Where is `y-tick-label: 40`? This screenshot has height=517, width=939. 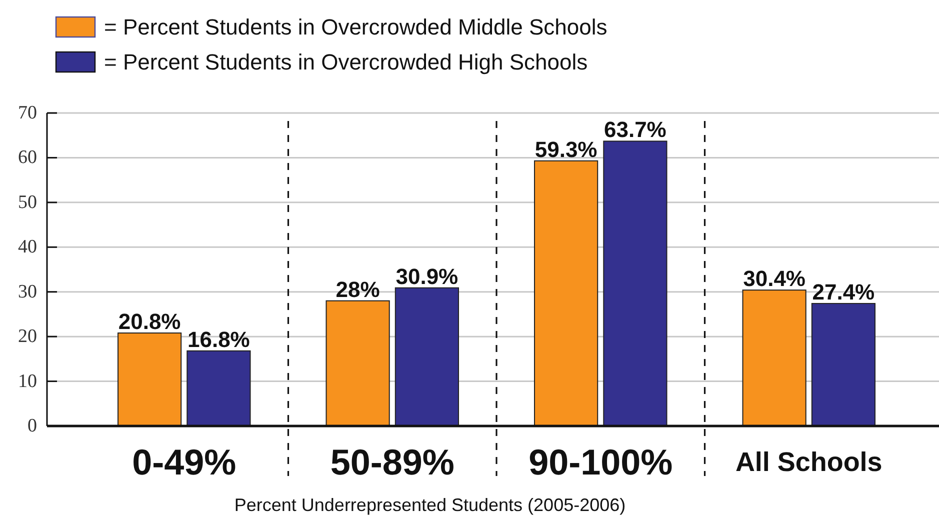 y-tick-label: 40 is located at coordinates (27, 247).